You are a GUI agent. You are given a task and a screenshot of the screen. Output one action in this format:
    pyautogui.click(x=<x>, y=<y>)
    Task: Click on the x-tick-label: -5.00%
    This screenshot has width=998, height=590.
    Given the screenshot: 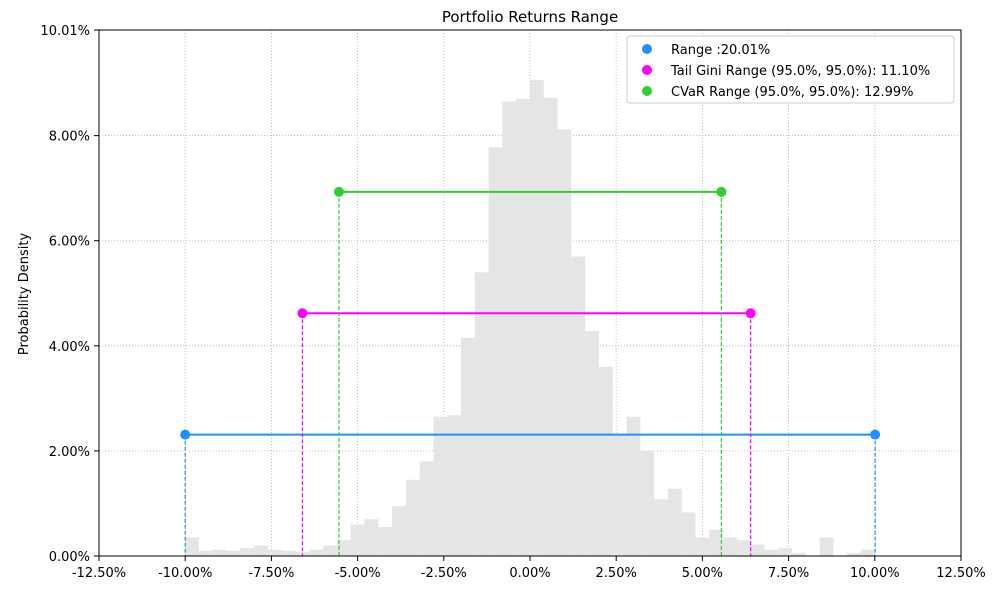 What is the action you would take?
    pyautogui.click(x=358, y=573)
    